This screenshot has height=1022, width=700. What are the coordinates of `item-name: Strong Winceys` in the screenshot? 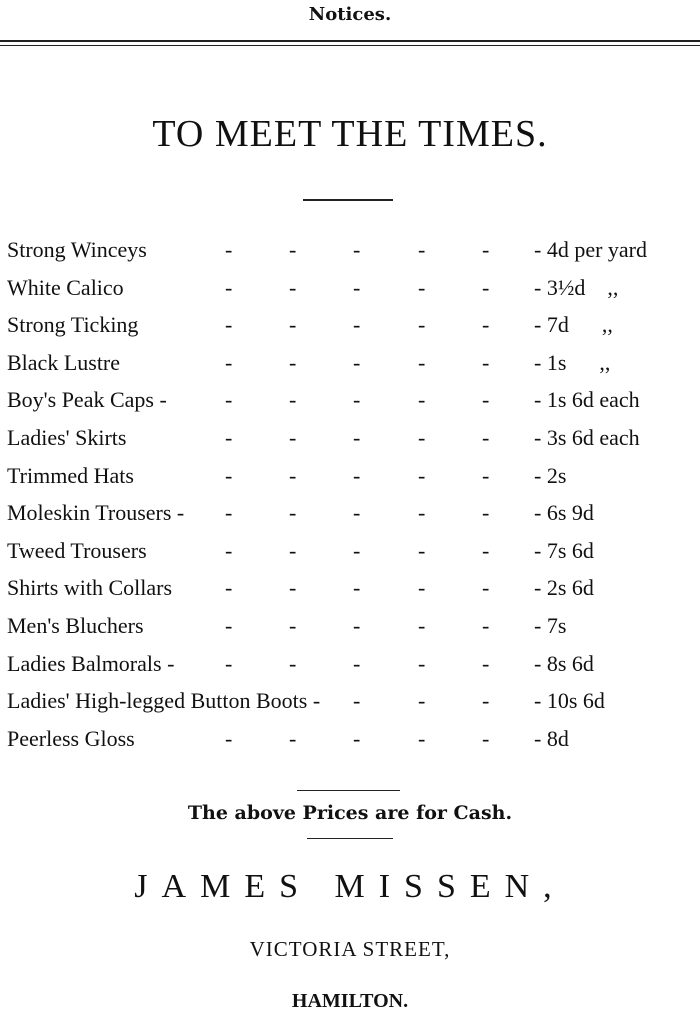 It's located at (77, 249).